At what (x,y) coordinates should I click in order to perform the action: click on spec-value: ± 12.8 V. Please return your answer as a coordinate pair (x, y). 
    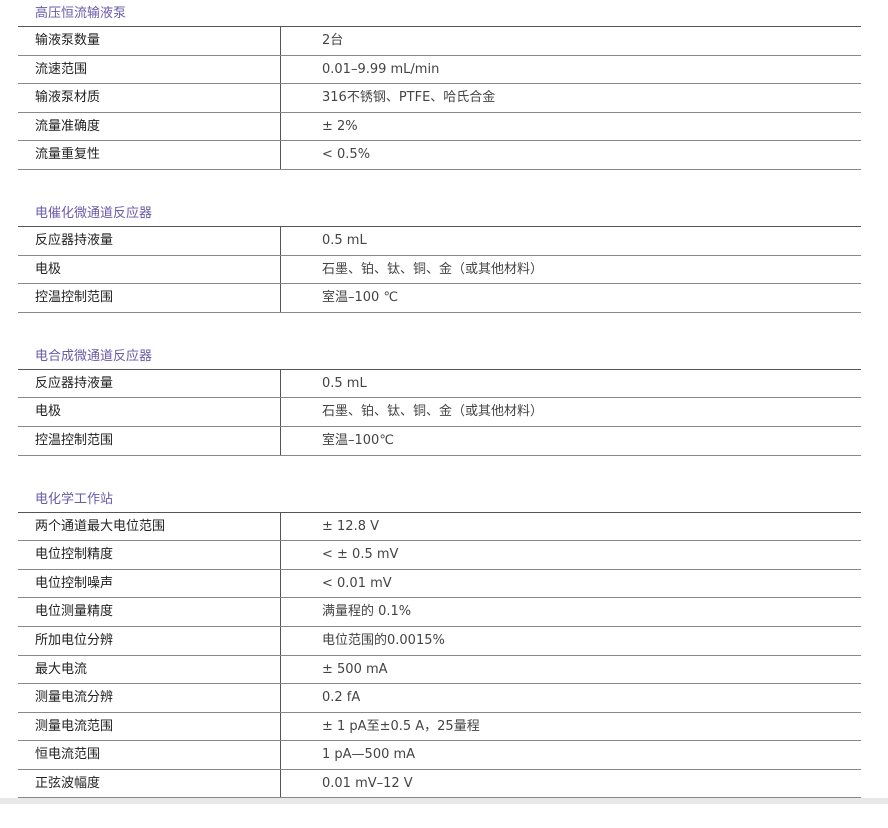
    Looking at the image, I should click on (350, 526).